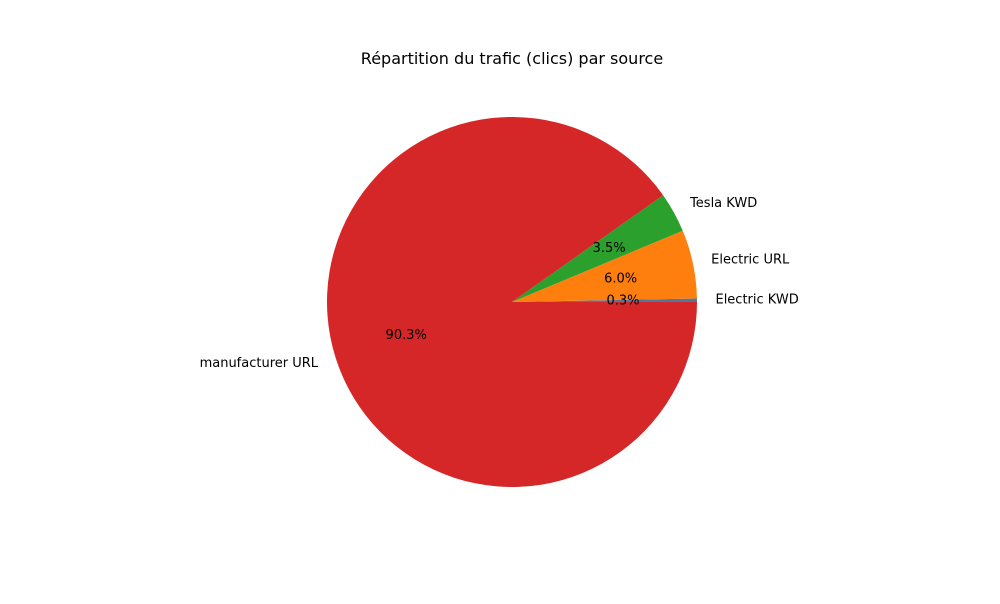 Image resolution: width=1000 pixels, height=604 pixels. What do you see at coordinates (620, 279) in the screenshot?
I see `slice-percent-label: 6.0%` at bounding box center [620, 279].